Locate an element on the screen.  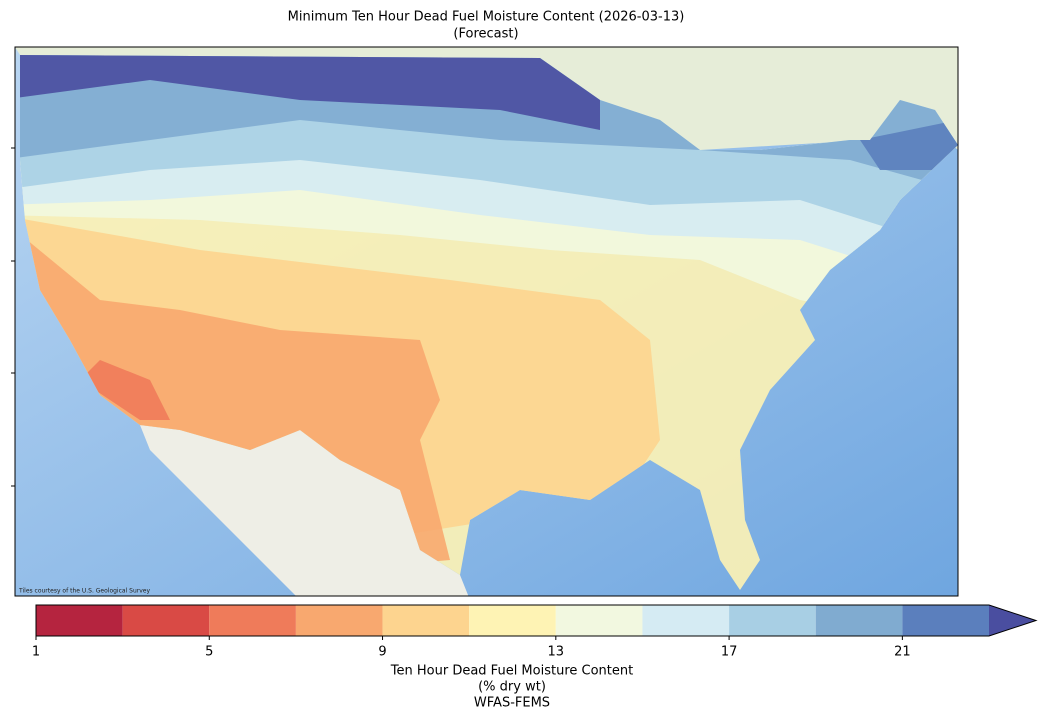
colorbar-label: WFAS-FEMS is located at coordinates (512, 703).